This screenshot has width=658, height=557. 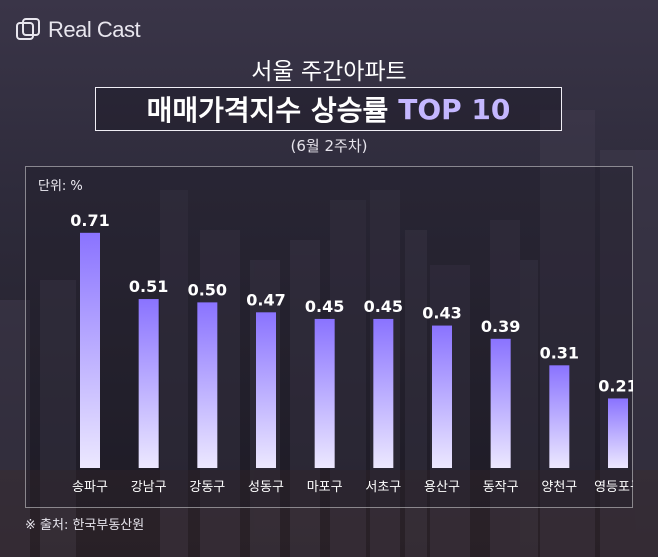 I want to click on category-label: 강남구, so click(x=149, y=487).